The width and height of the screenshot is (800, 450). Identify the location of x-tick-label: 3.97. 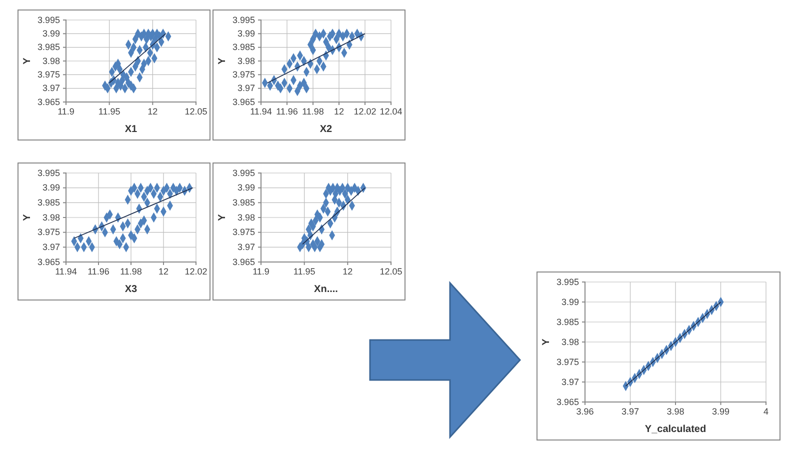
(630, 411).